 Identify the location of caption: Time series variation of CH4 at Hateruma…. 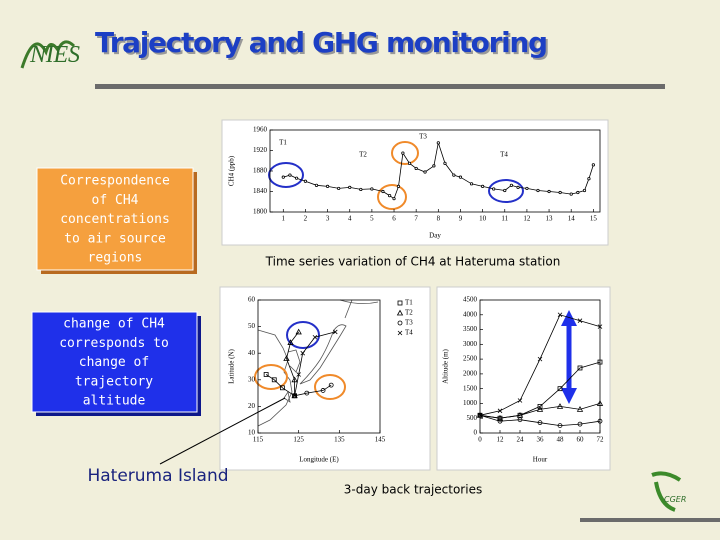
(413, 262).